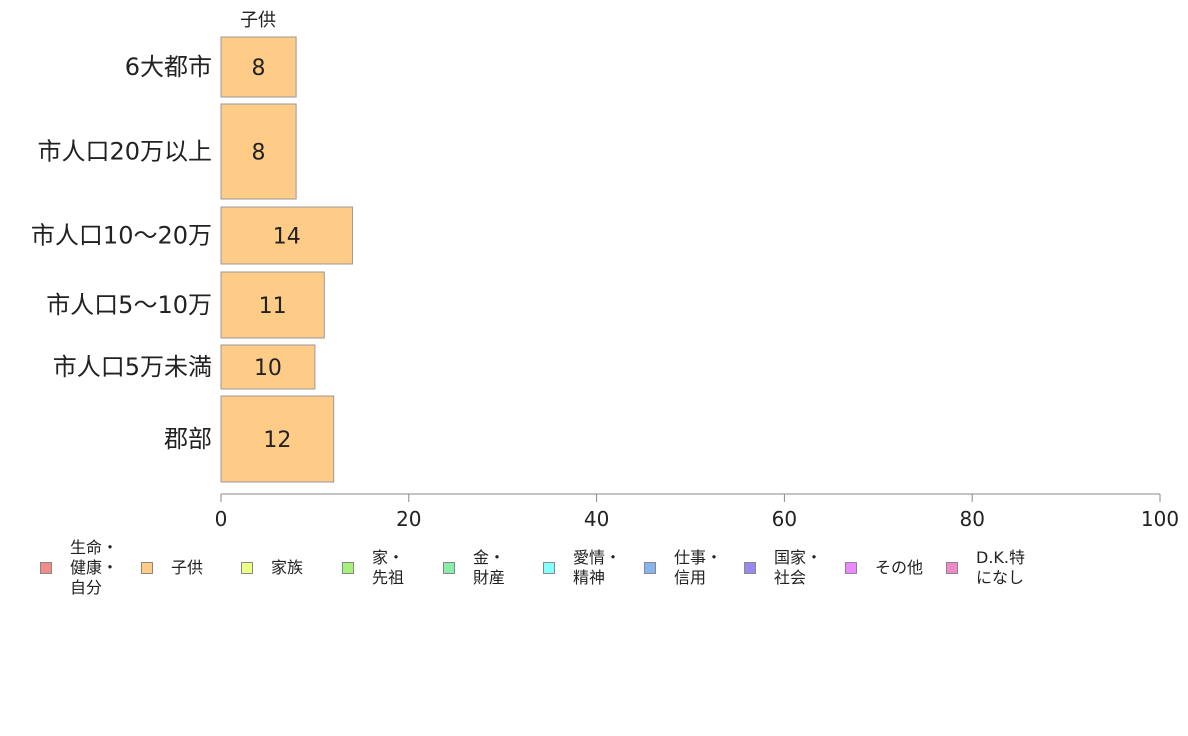  I want to click on x-tick-label: 0, so click(221, 519).